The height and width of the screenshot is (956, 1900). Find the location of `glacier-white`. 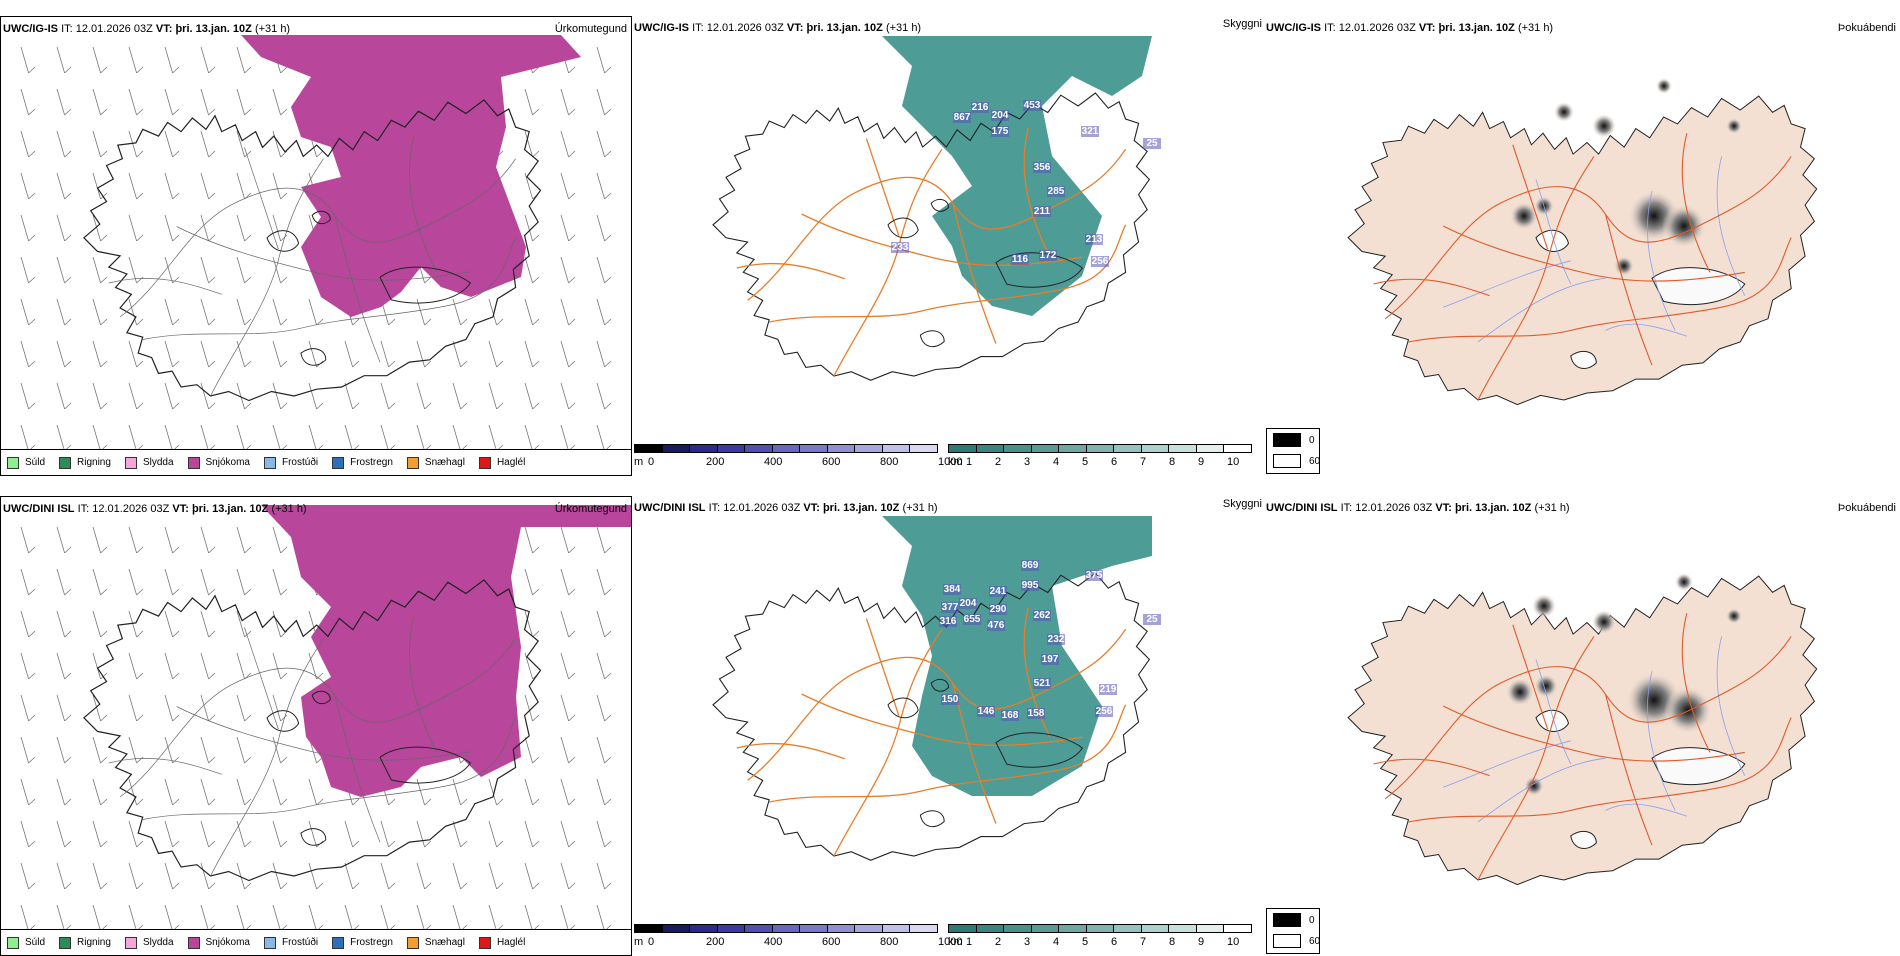

glacier-white is located at coordinates (1640, 299).